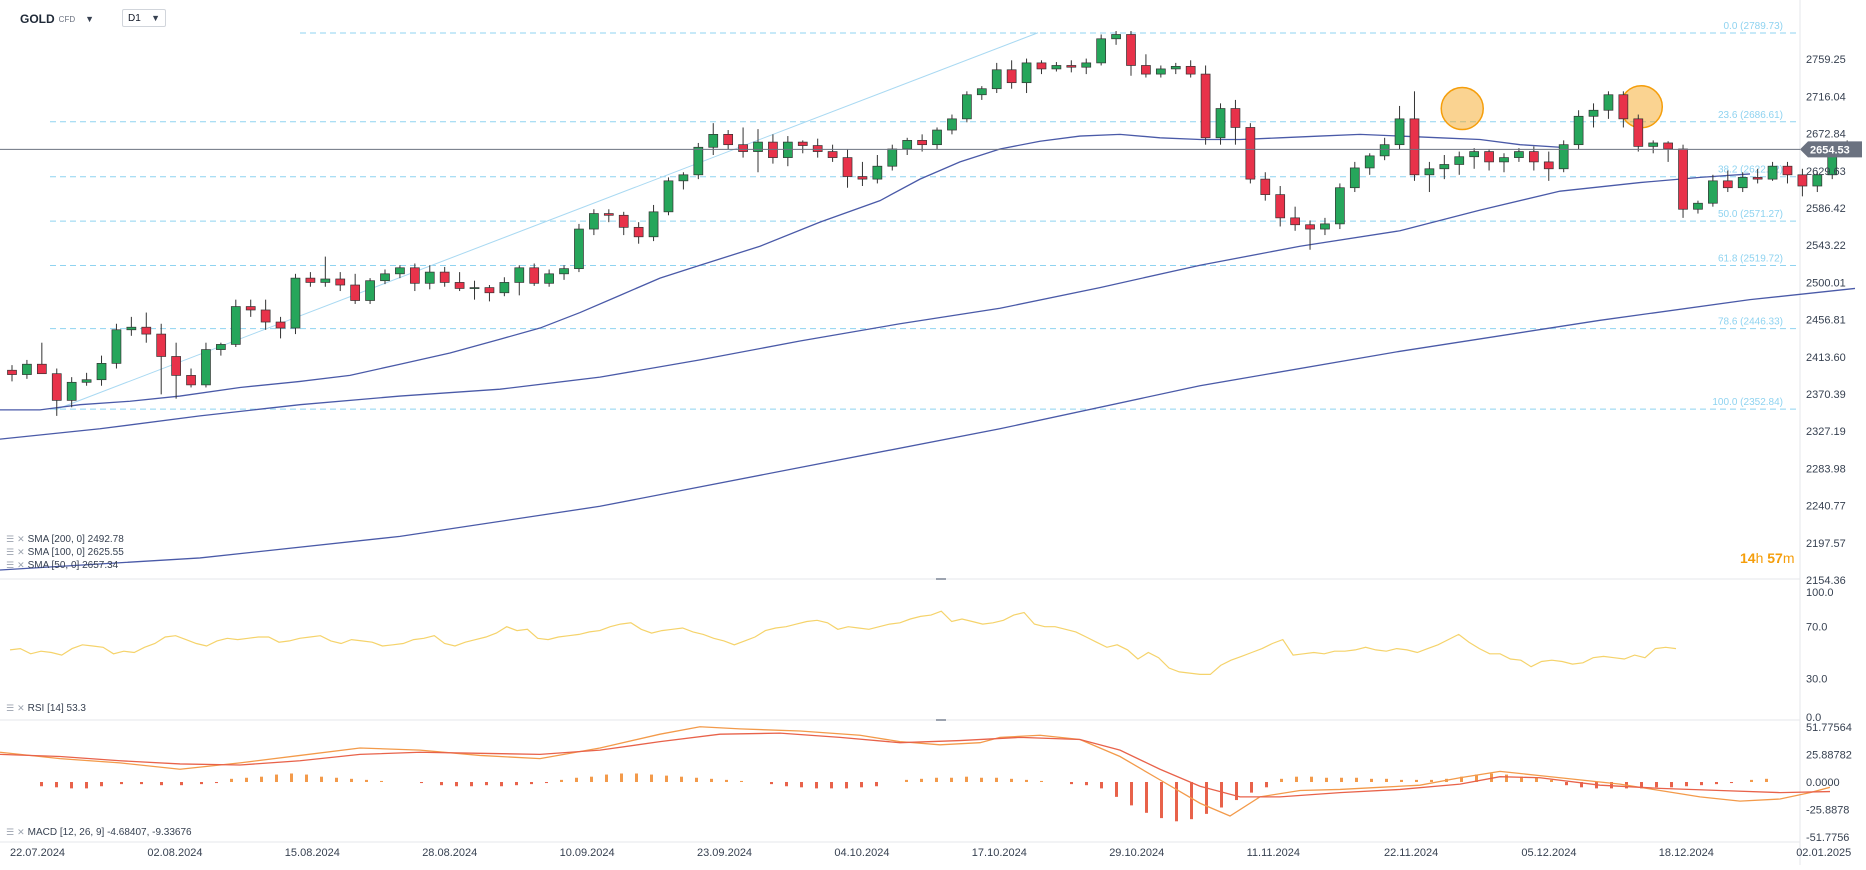 The height and width of the screenshot is (870, 1866). I want to click on rsi-tick-label: 100.0, so click(1820, 593).